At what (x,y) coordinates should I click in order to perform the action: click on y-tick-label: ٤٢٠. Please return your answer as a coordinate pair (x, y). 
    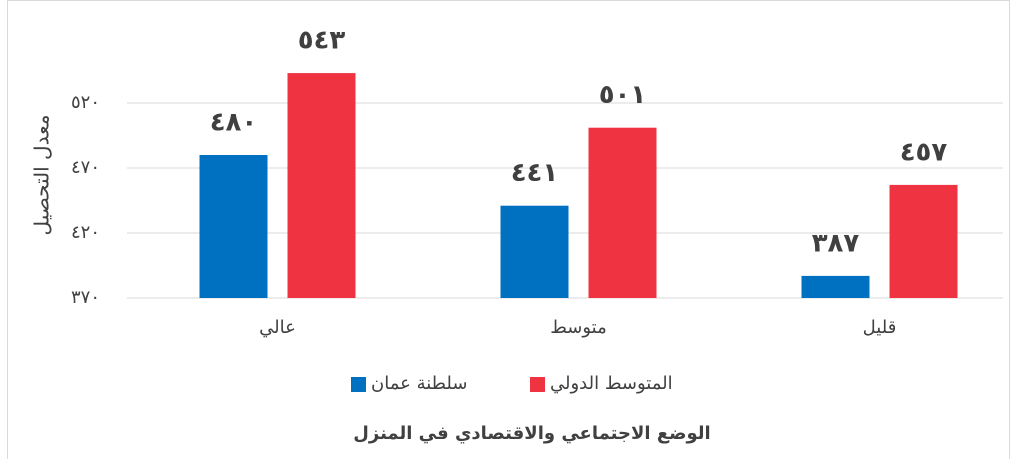
    Looking at the image, I should click on (85, 232).